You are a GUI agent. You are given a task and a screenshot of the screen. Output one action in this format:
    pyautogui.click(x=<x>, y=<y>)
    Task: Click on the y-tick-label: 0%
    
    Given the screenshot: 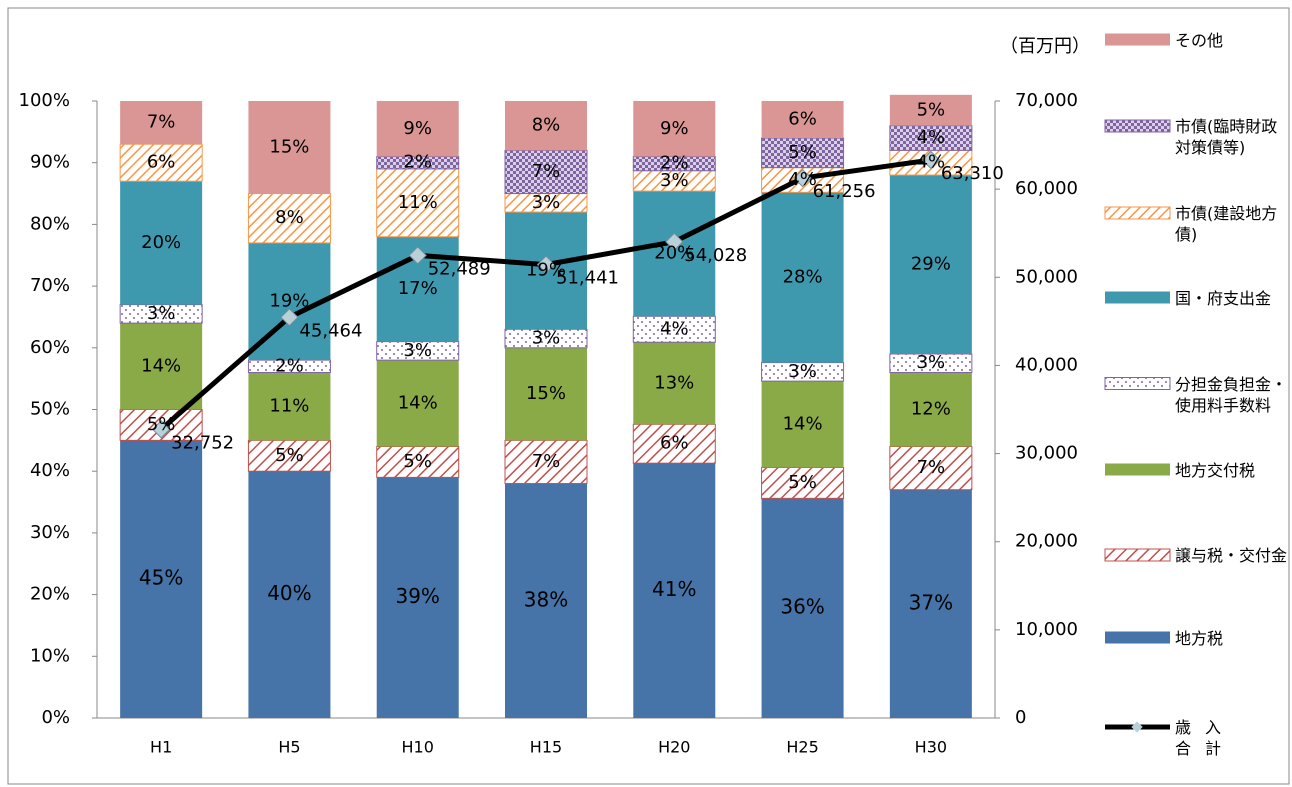 What is the action you would take?
    pyautogui.click(x=55, y=717)
    